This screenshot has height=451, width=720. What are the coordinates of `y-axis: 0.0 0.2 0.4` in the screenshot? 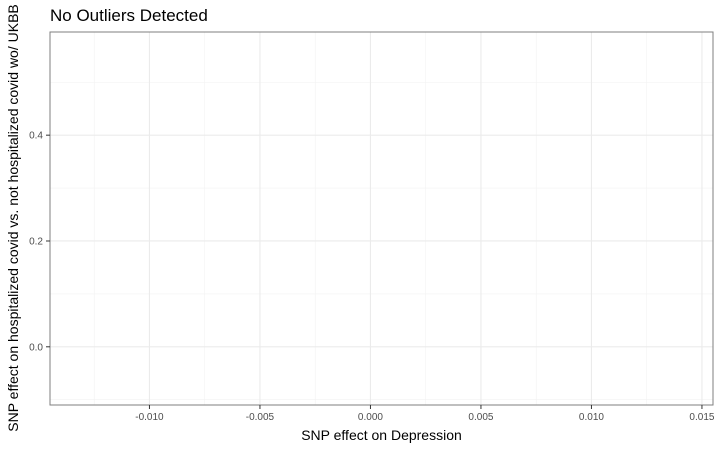 It's located at (39, 242).